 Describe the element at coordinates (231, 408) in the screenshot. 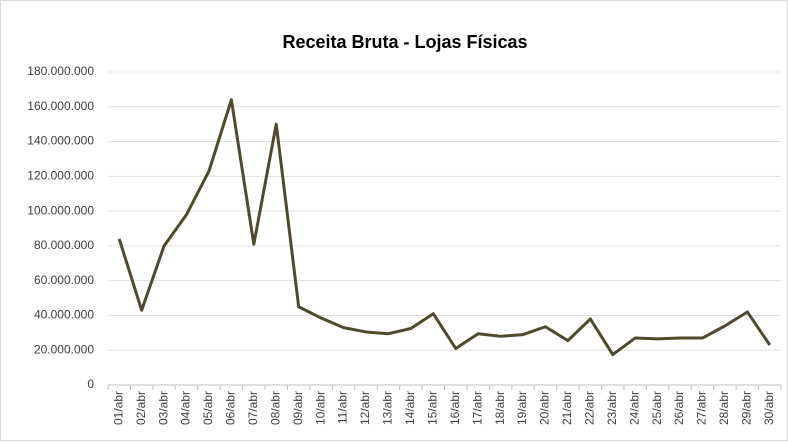

I see `x-tick-label: 06/abr` at that location.